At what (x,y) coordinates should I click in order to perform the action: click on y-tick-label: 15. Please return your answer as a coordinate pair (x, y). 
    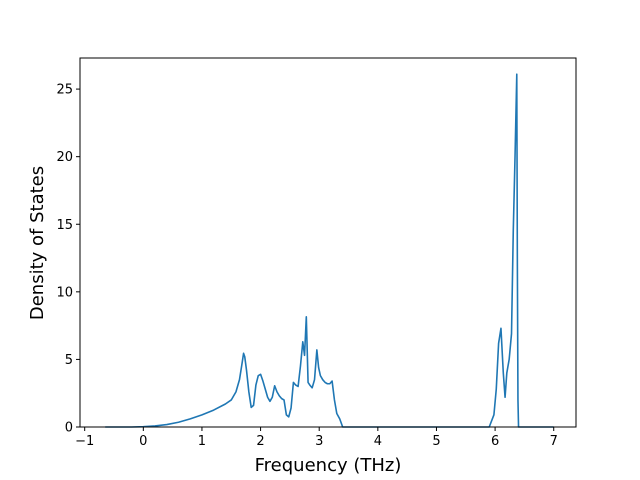
    Looking at the image, I should click on (64, 225).